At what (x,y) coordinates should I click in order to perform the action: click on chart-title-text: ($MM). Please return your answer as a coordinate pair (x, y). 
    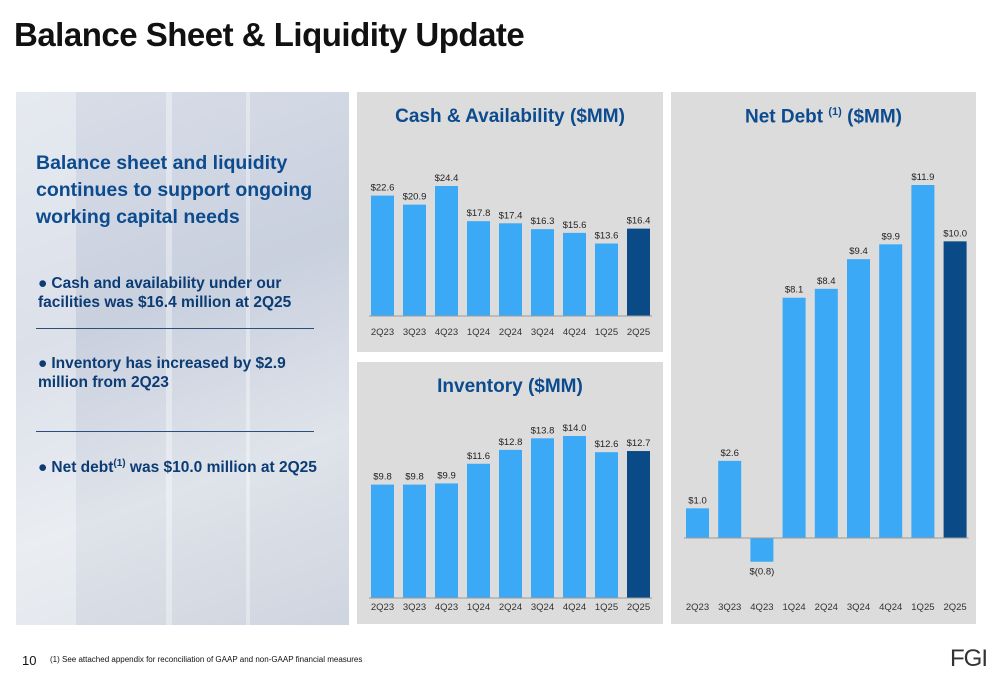
    Looking at the image, I should click on (871, 117).